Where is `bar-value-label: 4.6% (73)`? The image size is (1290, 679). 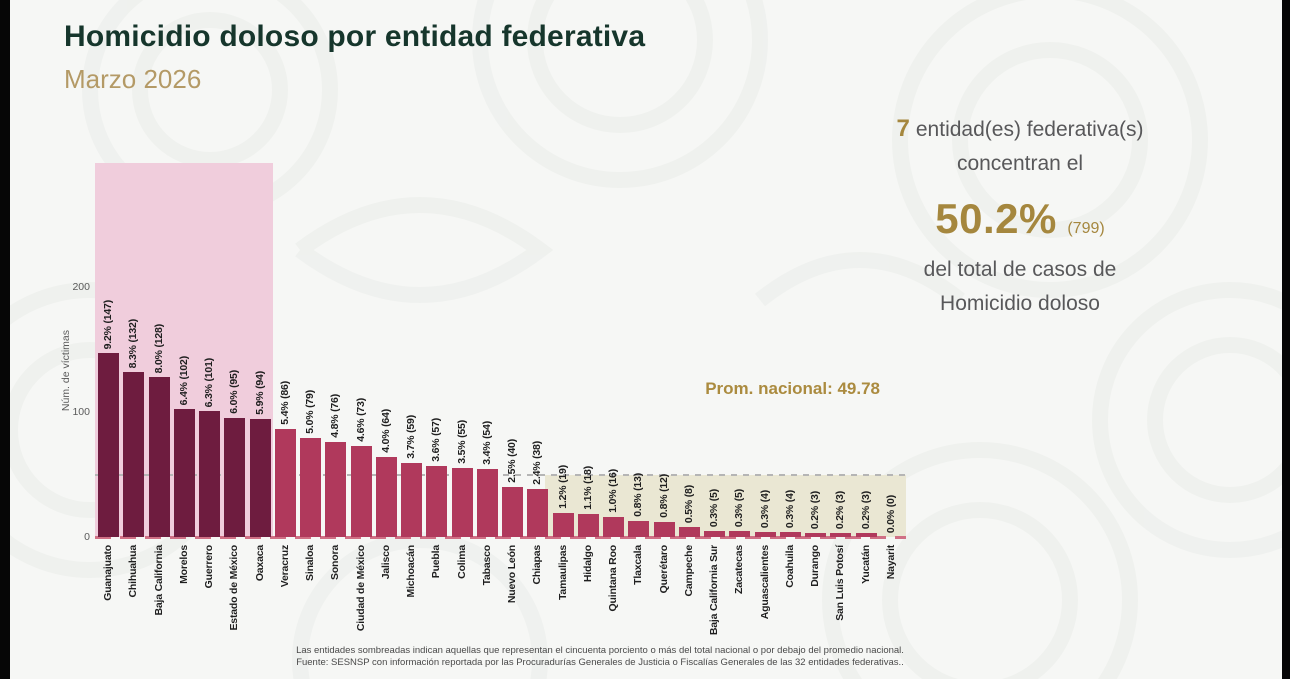
bar-value-label: 4.6% (73) is located at coordinates (360, 420).